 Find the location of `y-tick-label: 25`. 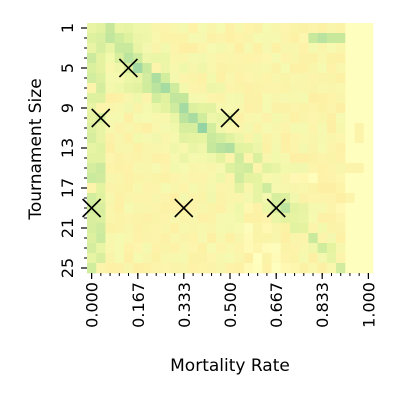

y-tick-label: 25 is located at coordinates (67, 268).